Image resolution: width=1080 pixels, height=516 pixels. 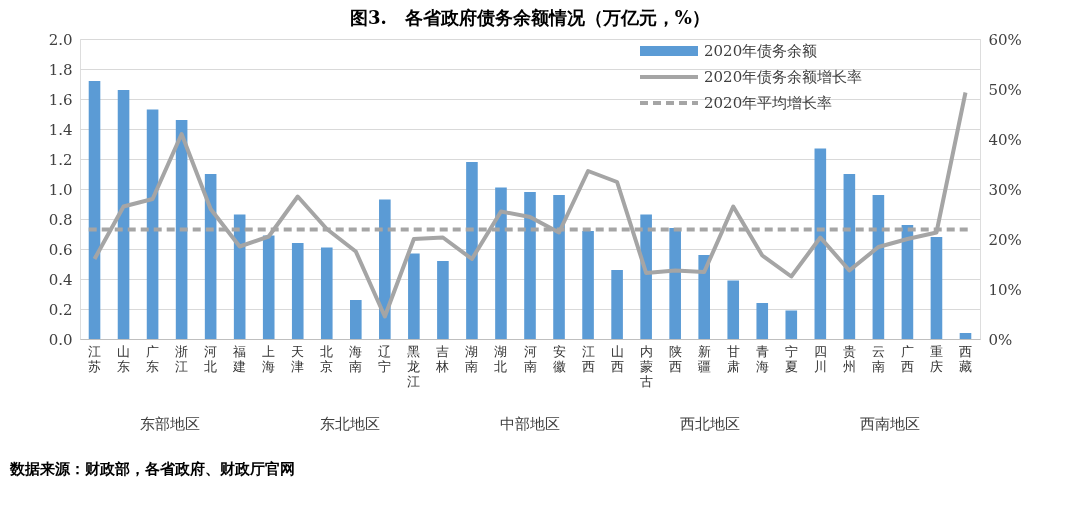 What do you see at coordinates (965, 358) in the screenshot?
I see `x-tick-label: 西藏` at bounding box center [965, 358].